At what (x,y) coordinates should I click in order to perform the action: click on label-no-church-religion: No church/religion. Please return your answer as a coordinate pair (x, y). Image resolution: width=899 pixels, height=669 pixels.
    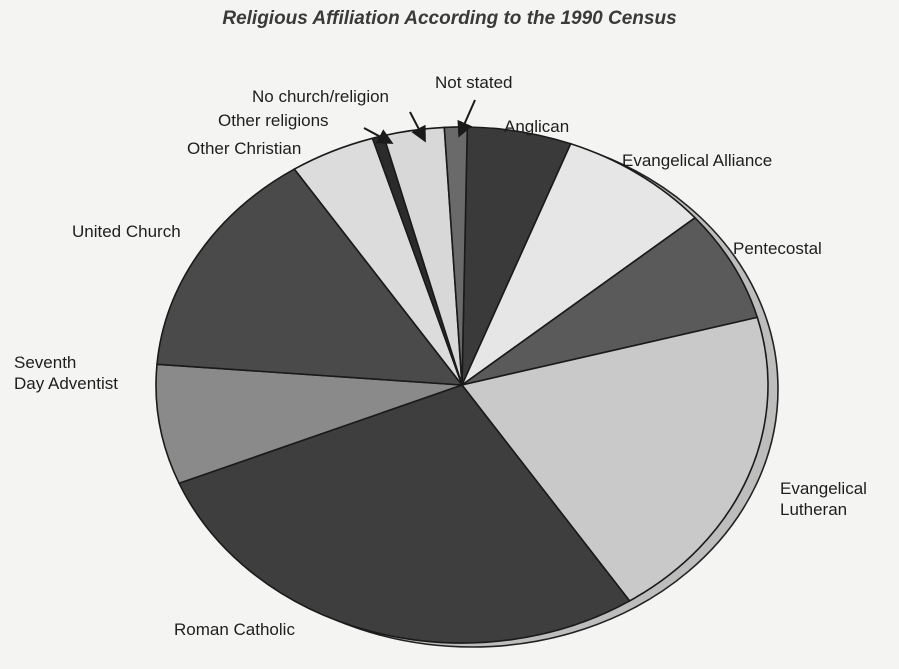
    Looking at the image, I should click on (320, 96).